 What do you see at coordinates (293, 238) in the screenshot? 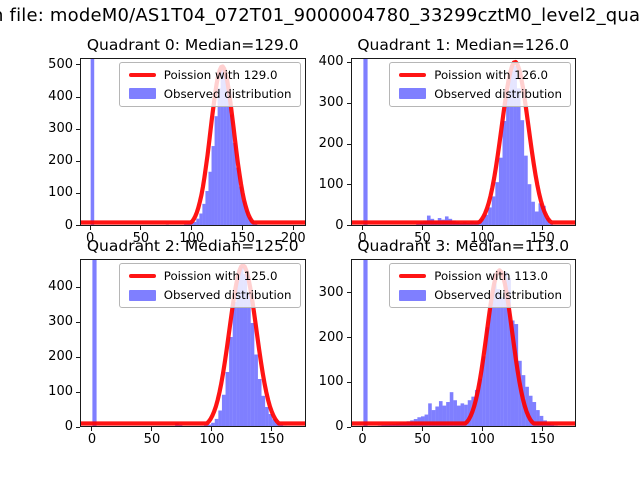
I see `x-tick-label: 200` at bounding box center [293, 238].